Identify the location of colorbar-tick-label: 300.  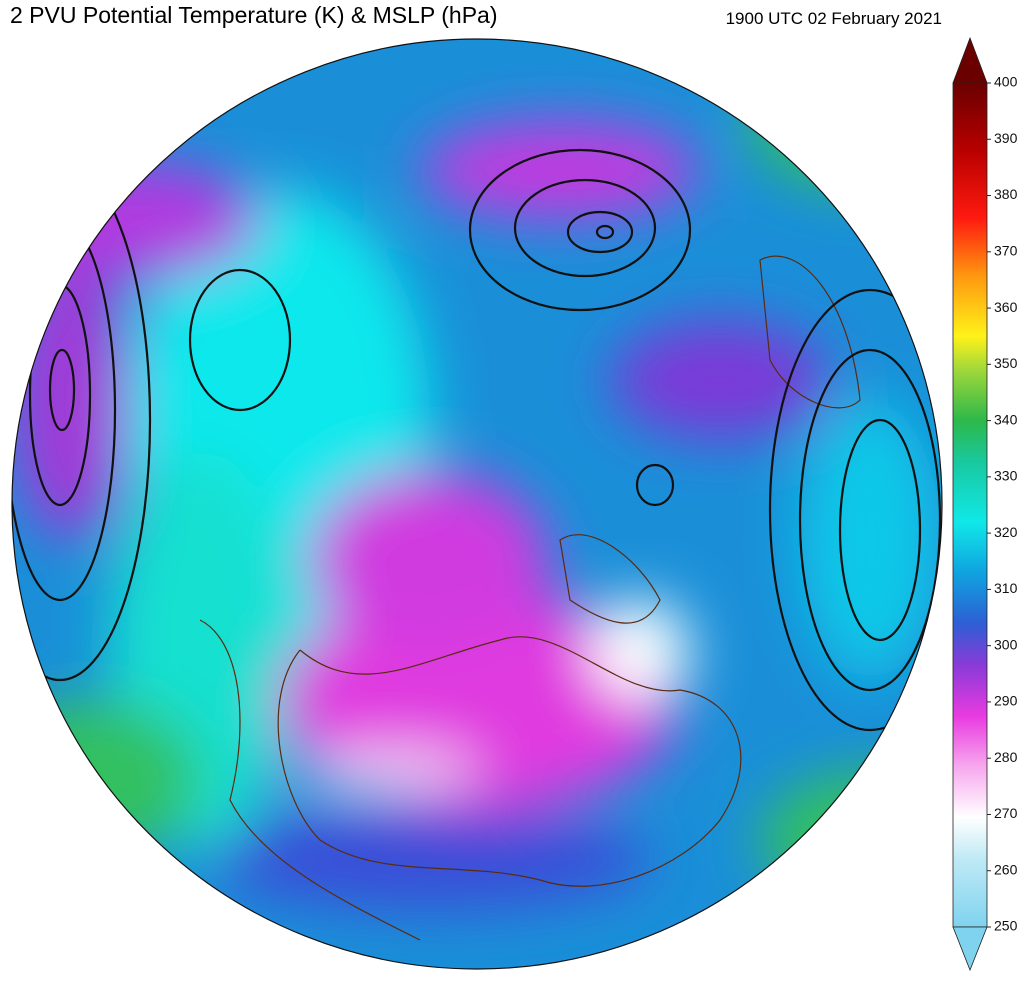
(1006, 644).